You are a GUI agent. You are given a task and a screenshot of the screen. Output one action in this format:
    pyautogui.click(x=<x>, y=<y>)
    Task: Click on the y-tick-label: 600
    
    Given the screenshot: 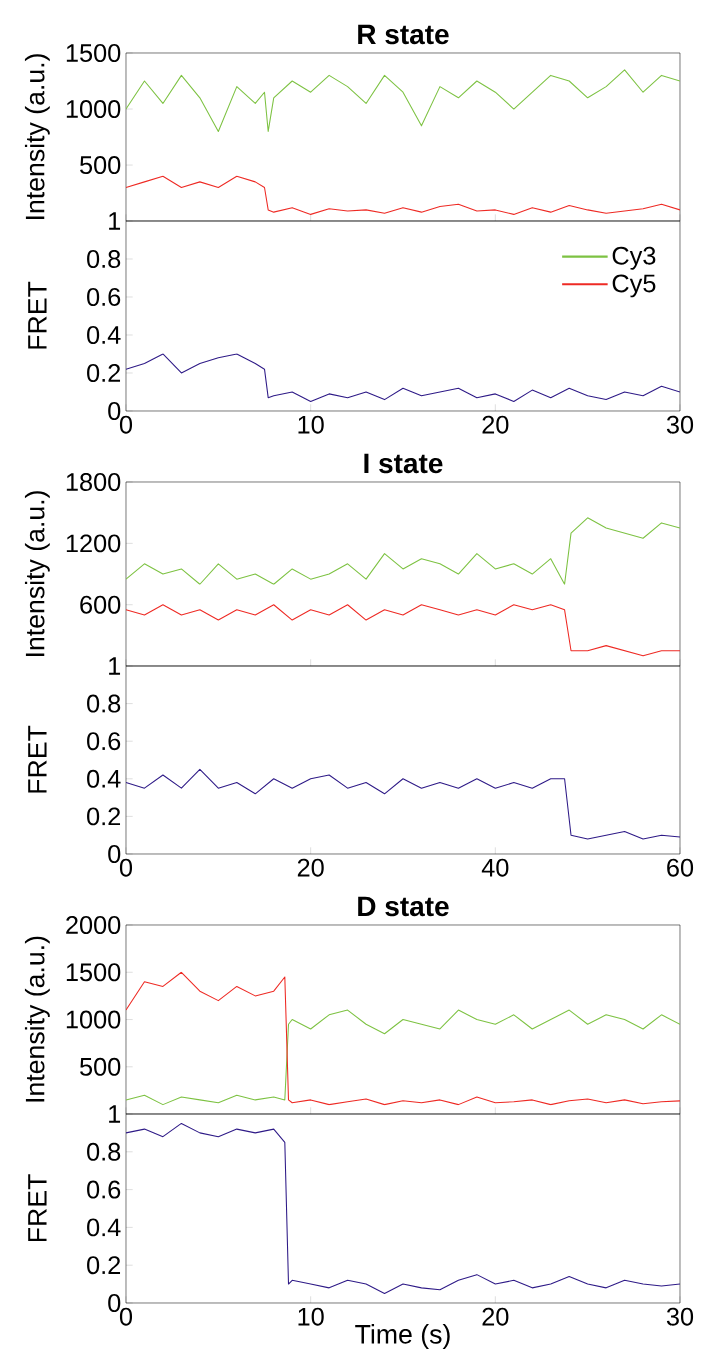 What is the action you would take?
    pyautogui.click(x=100, y=604)
    